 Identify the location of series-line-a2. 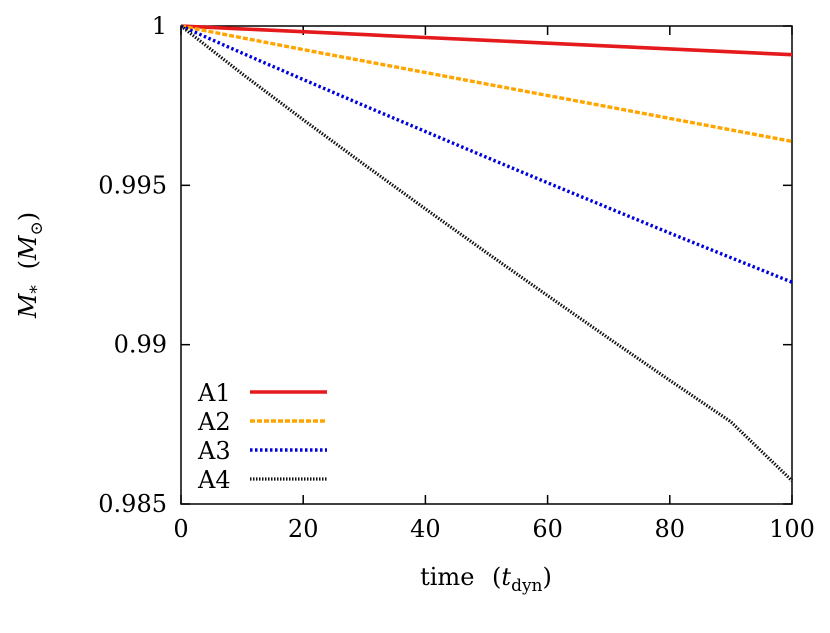
(486, 84).